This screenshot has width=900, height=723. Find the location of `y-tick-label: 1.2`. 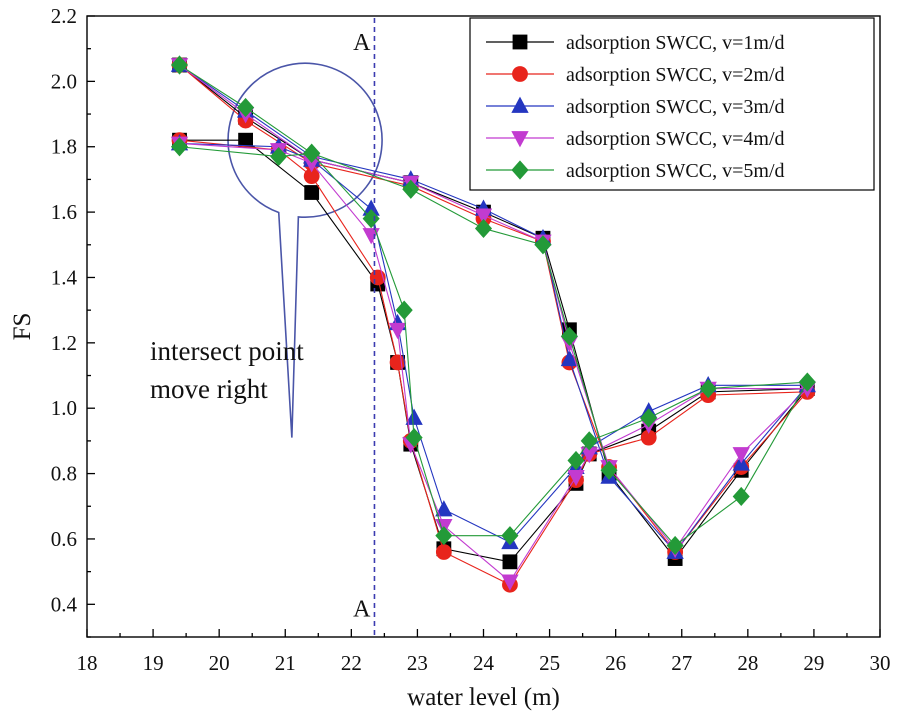

y-tick-label: 1.2 is located at coordinates (64, 343).